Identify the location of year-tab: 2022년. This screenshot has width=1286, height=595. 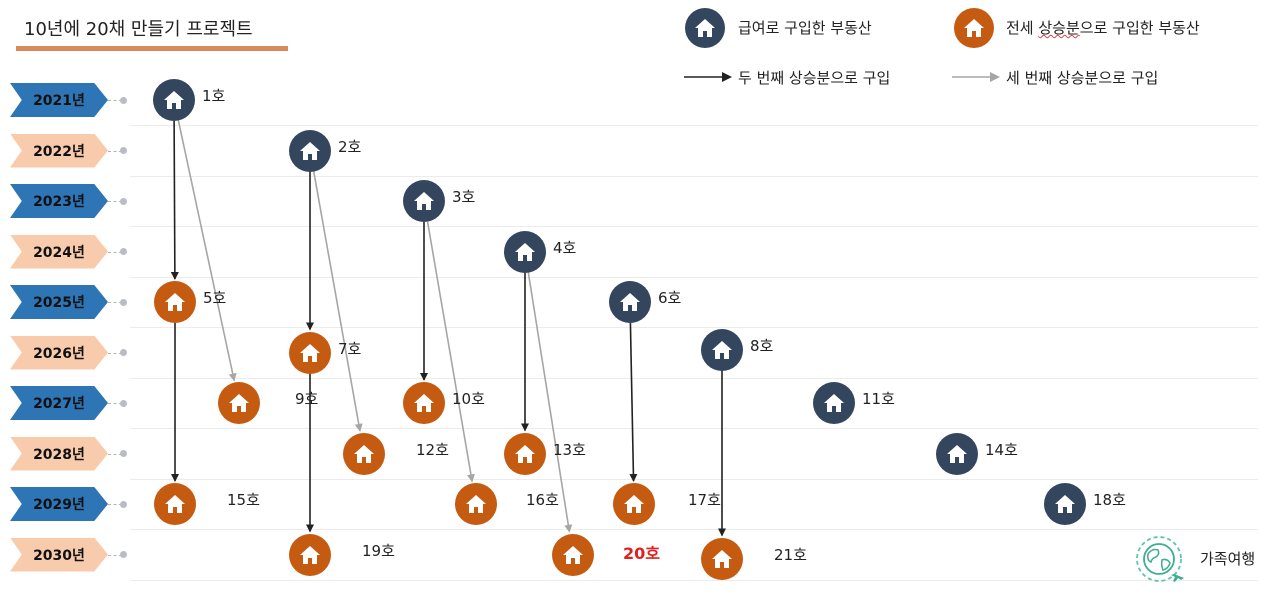
(59, 150).